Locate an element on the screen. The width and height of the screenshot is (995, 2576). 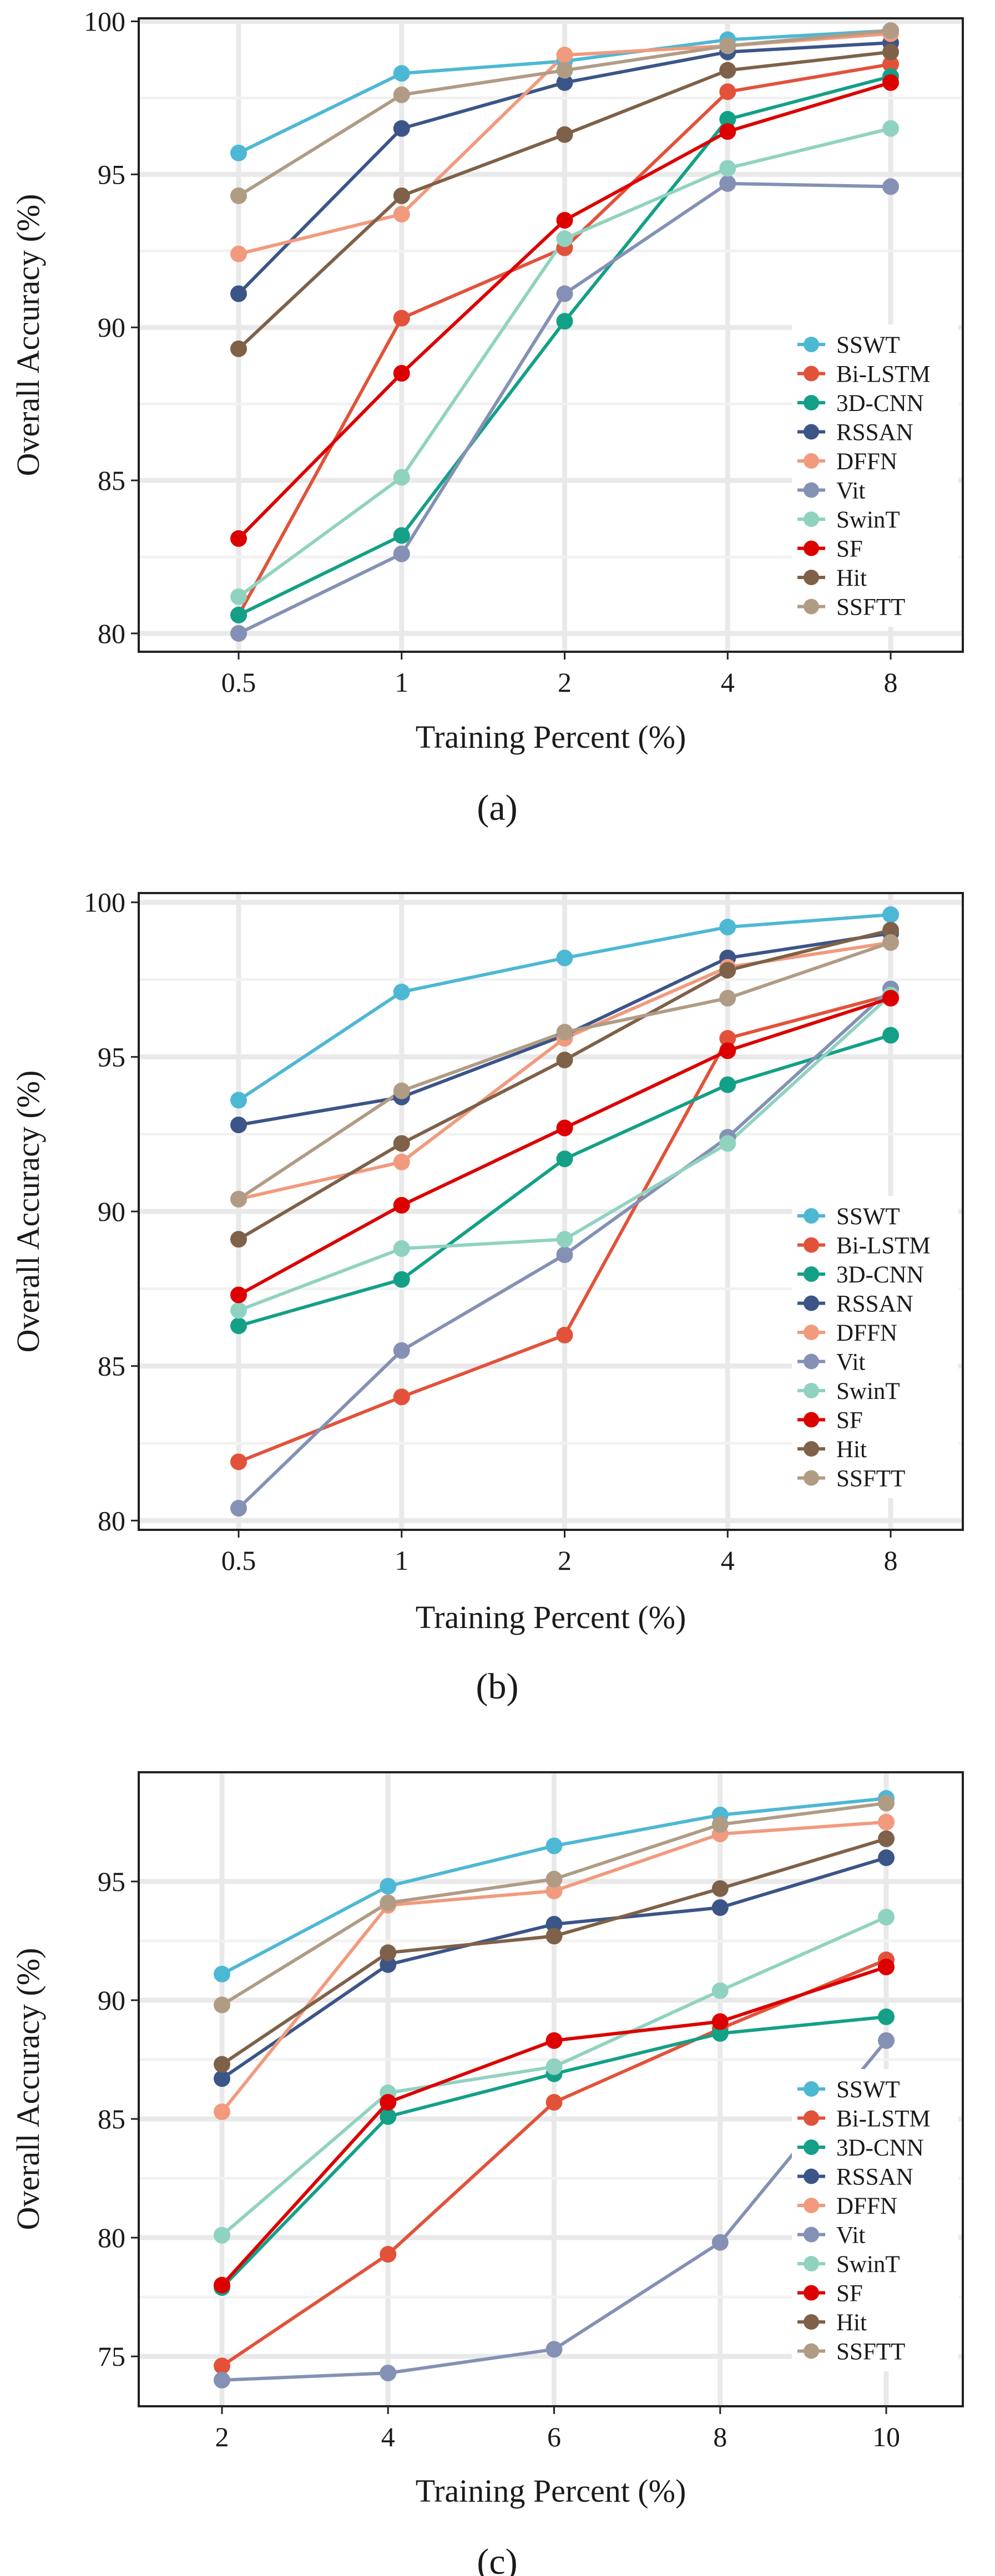
legend-label-sf: SF is located at coordinates (850, 1421).